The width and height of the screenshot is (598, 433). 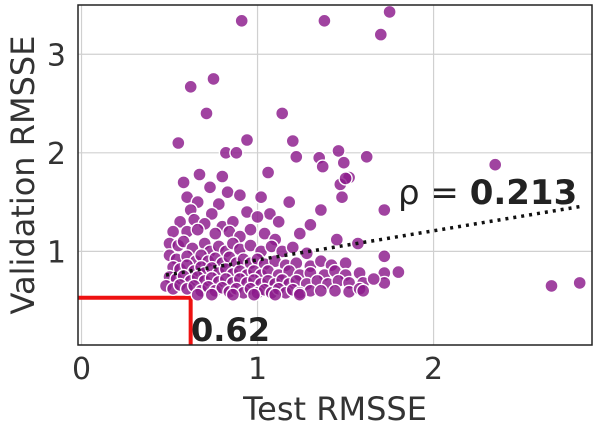 I want to click on correlation-annotation: ρ = 0.213, so click(x=487, y=193).